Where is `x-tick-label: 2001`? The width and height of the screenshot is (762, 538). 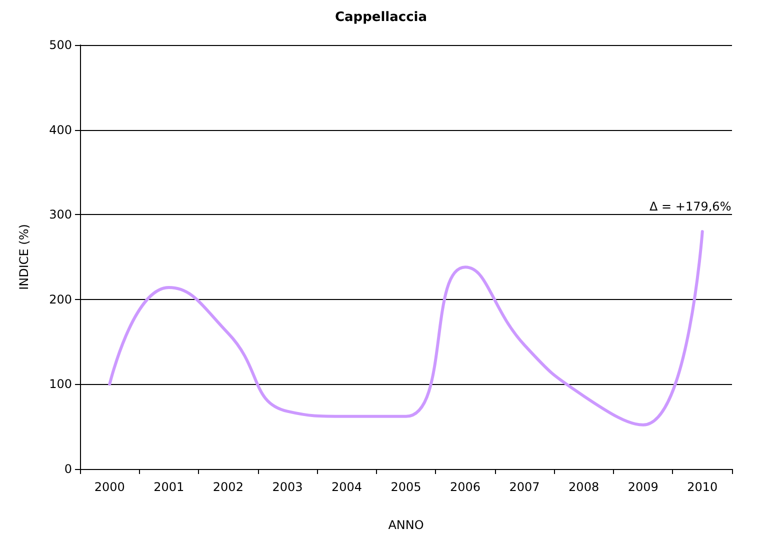 x-tick-label: 2001 is located at coordinates (169, 487).